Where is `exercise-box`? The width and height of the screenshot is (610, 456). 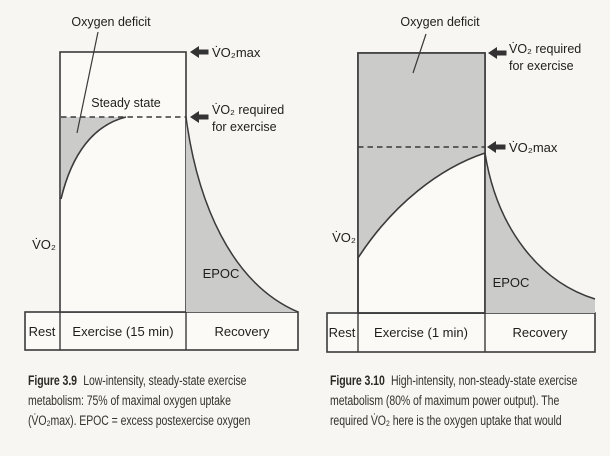 exercise-box is located at coordinates (123, 182).